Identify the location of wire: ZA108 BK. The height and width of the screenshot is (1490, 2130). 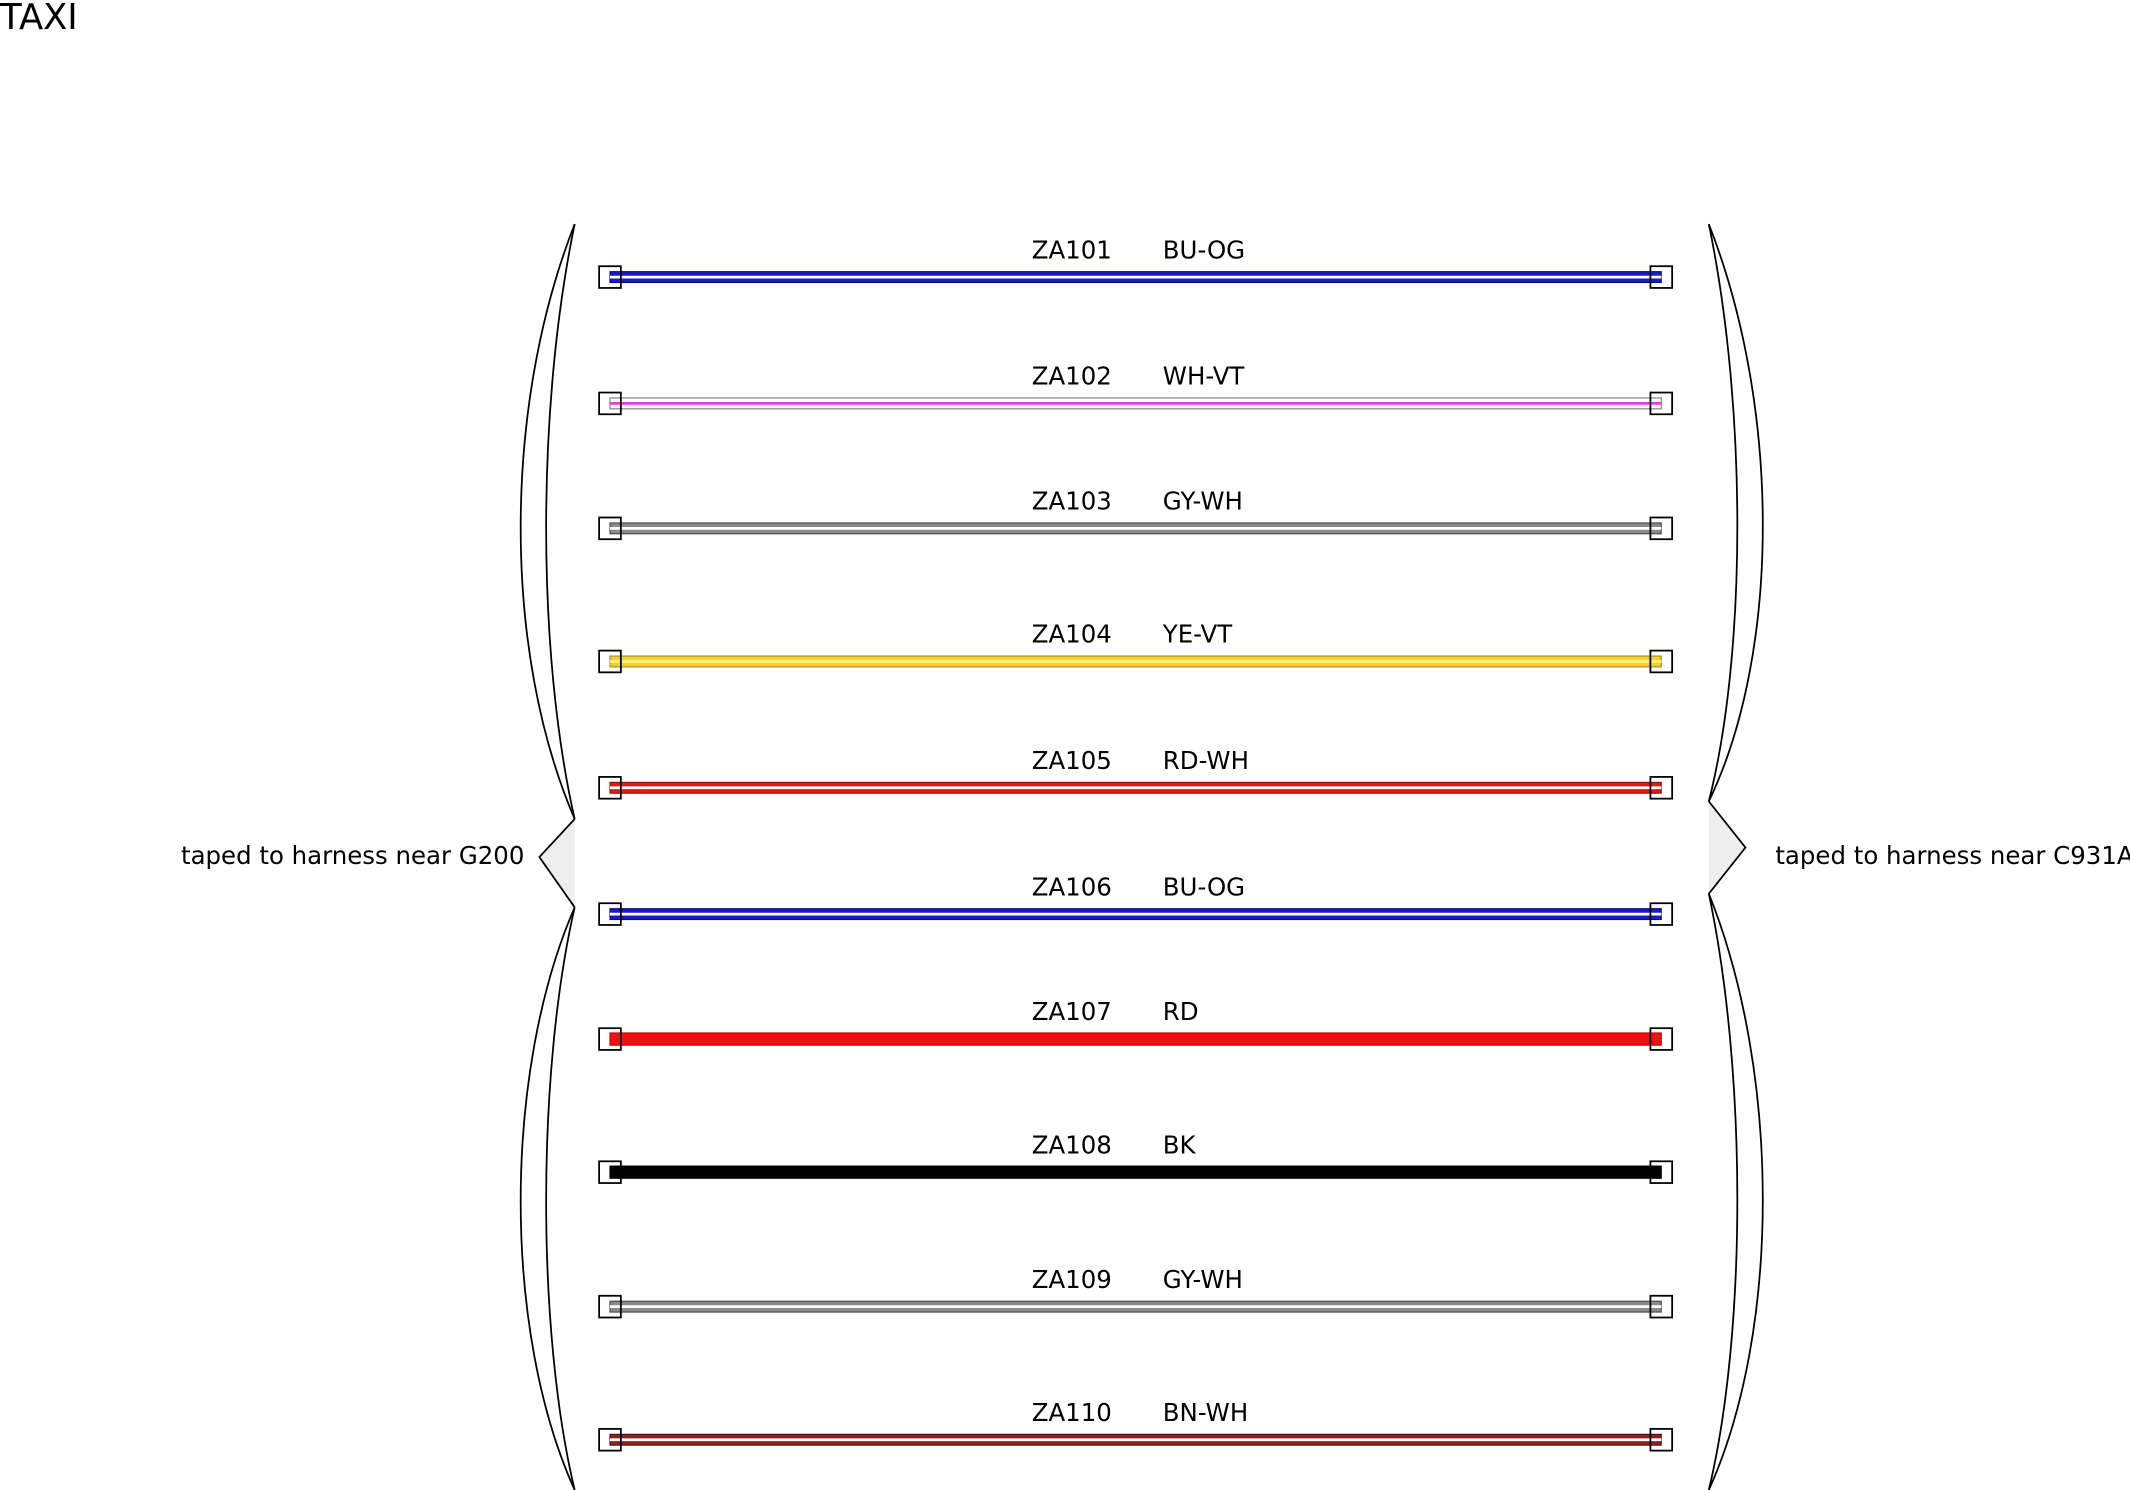
(1136, 1157).